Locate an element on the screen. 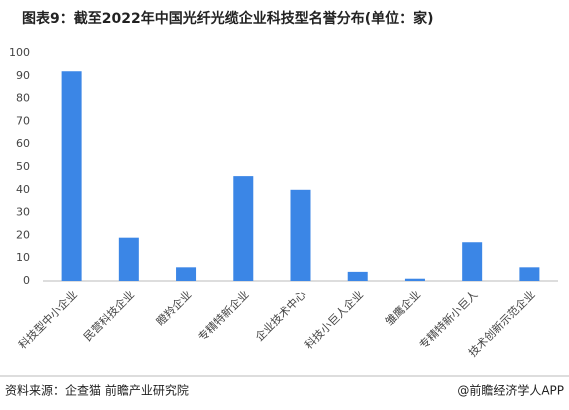 This screenshot has height=410, width=569. chart-title: 图表9：截至2022年中国光纤光缆企业科技型名誉分布(单位：家) is located at coordinates (228, 18).